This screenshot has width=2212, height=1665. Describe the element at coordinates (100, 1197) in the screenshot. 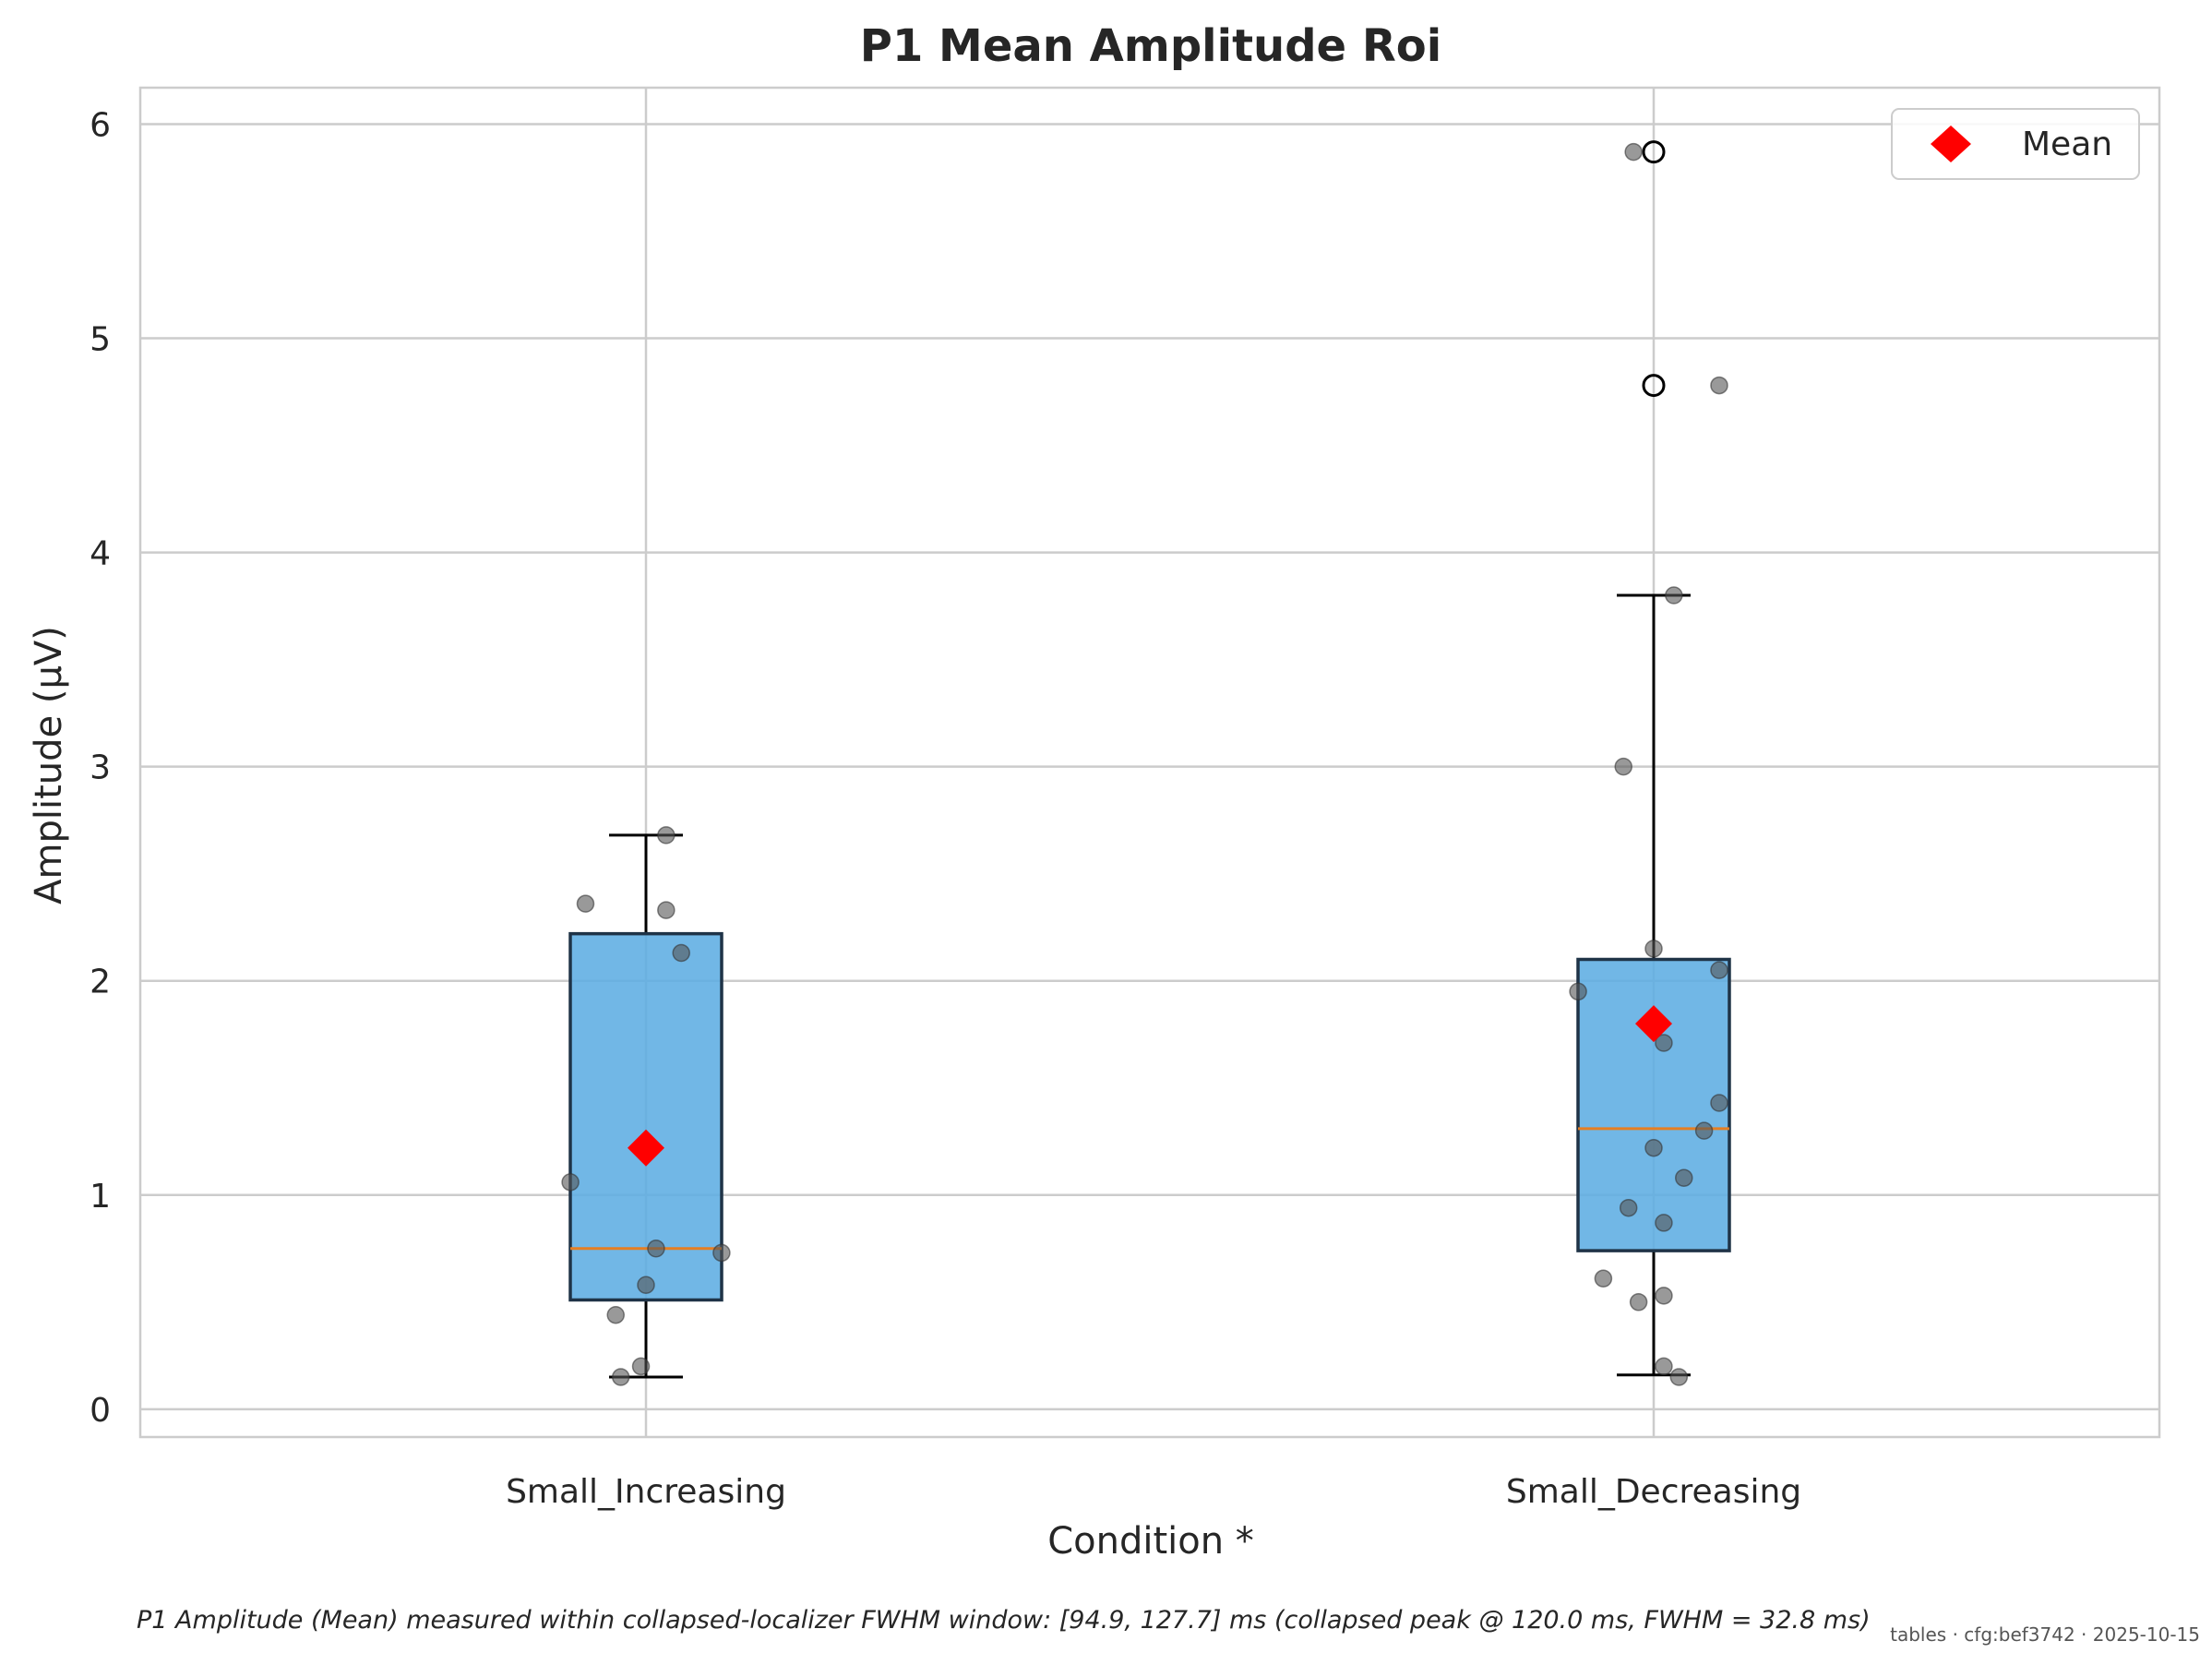

I see `y-tick-label: 1` at that location.